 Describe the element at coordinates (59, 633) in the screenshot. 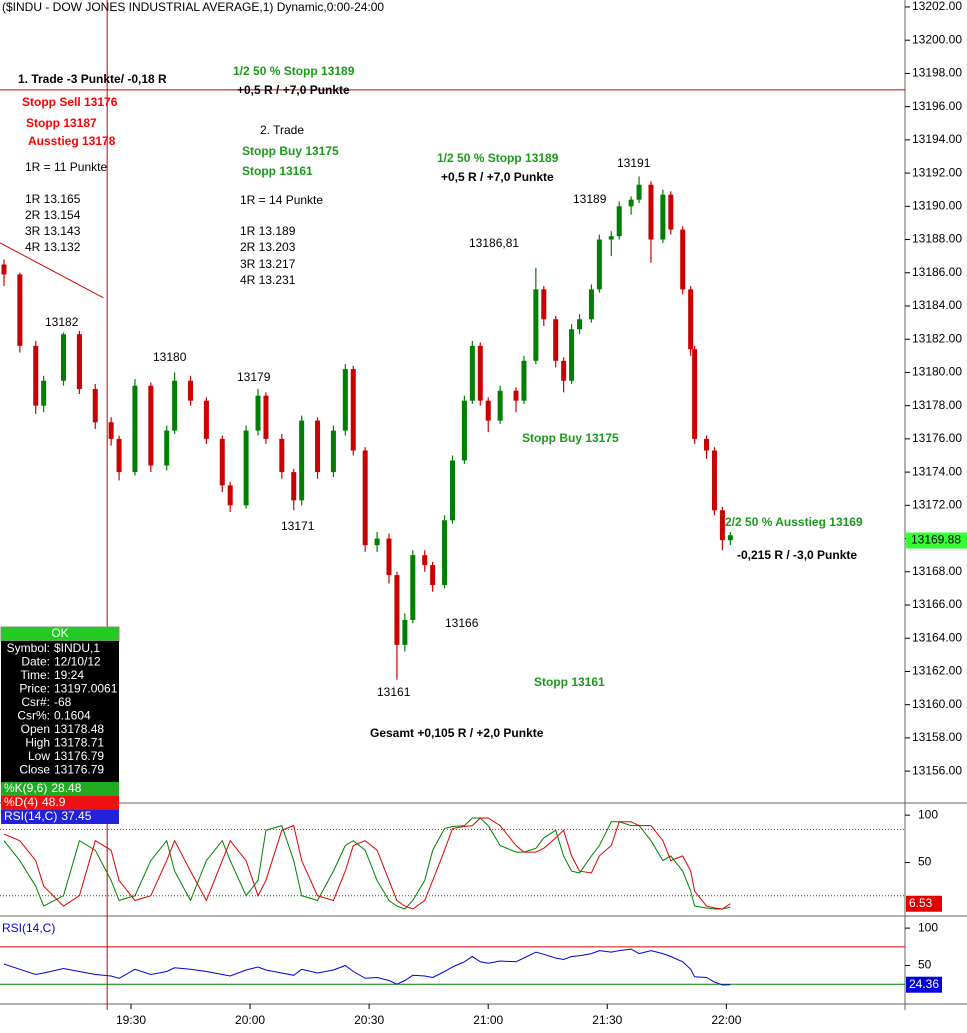

I see `data-window-status: OK` at that location.